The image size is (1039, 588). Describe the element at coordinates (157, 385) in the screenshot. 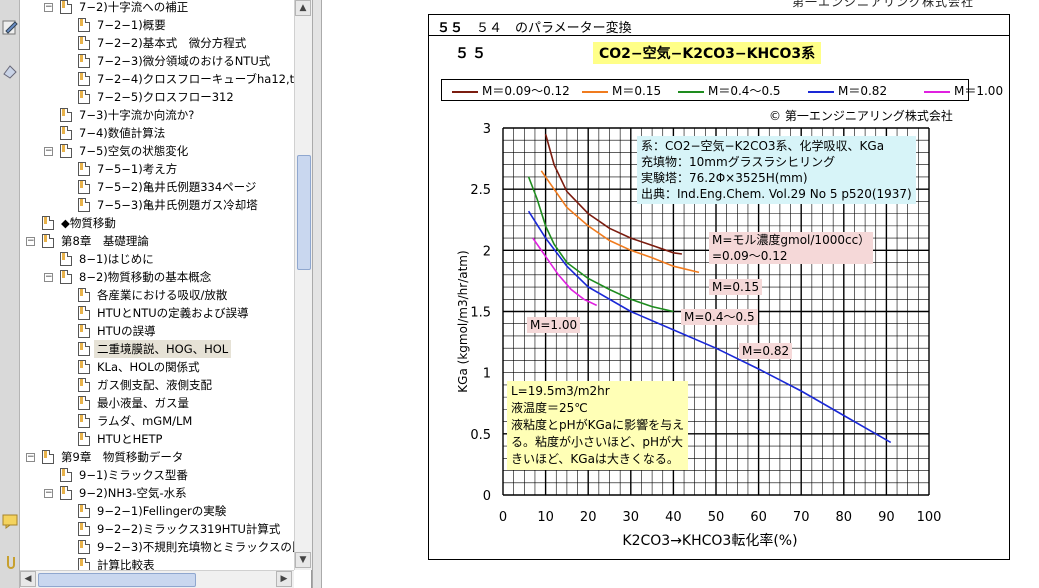

I see `bookmark-item: ガス側支配、液側支配` at that location.